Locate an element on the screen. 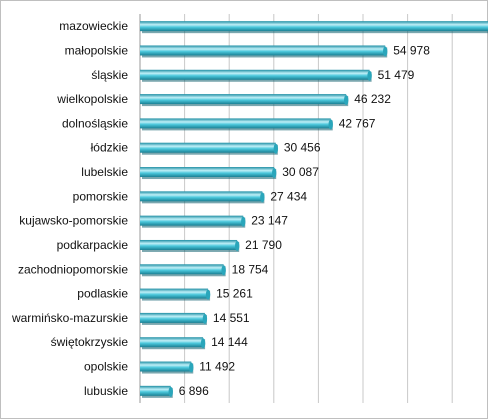  category-label: łódzkie is located at coordinates (110, 148).